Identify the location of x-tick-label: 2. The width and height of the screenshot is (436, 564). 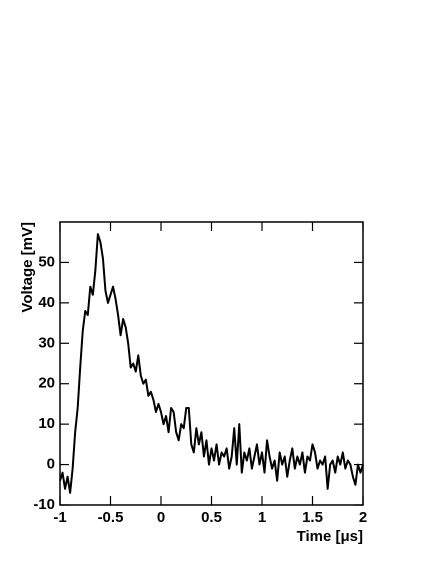
(363, 517).